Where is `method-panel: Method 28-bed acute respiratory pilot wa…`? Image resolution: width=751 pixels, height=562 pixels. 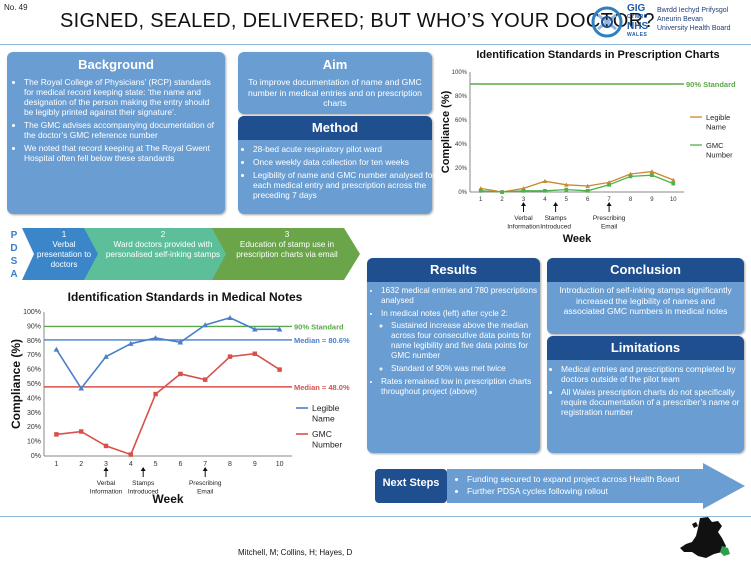
method-panel: Method 28-bed acute respiratory pilot wa… is located at coordinates (336, 165).